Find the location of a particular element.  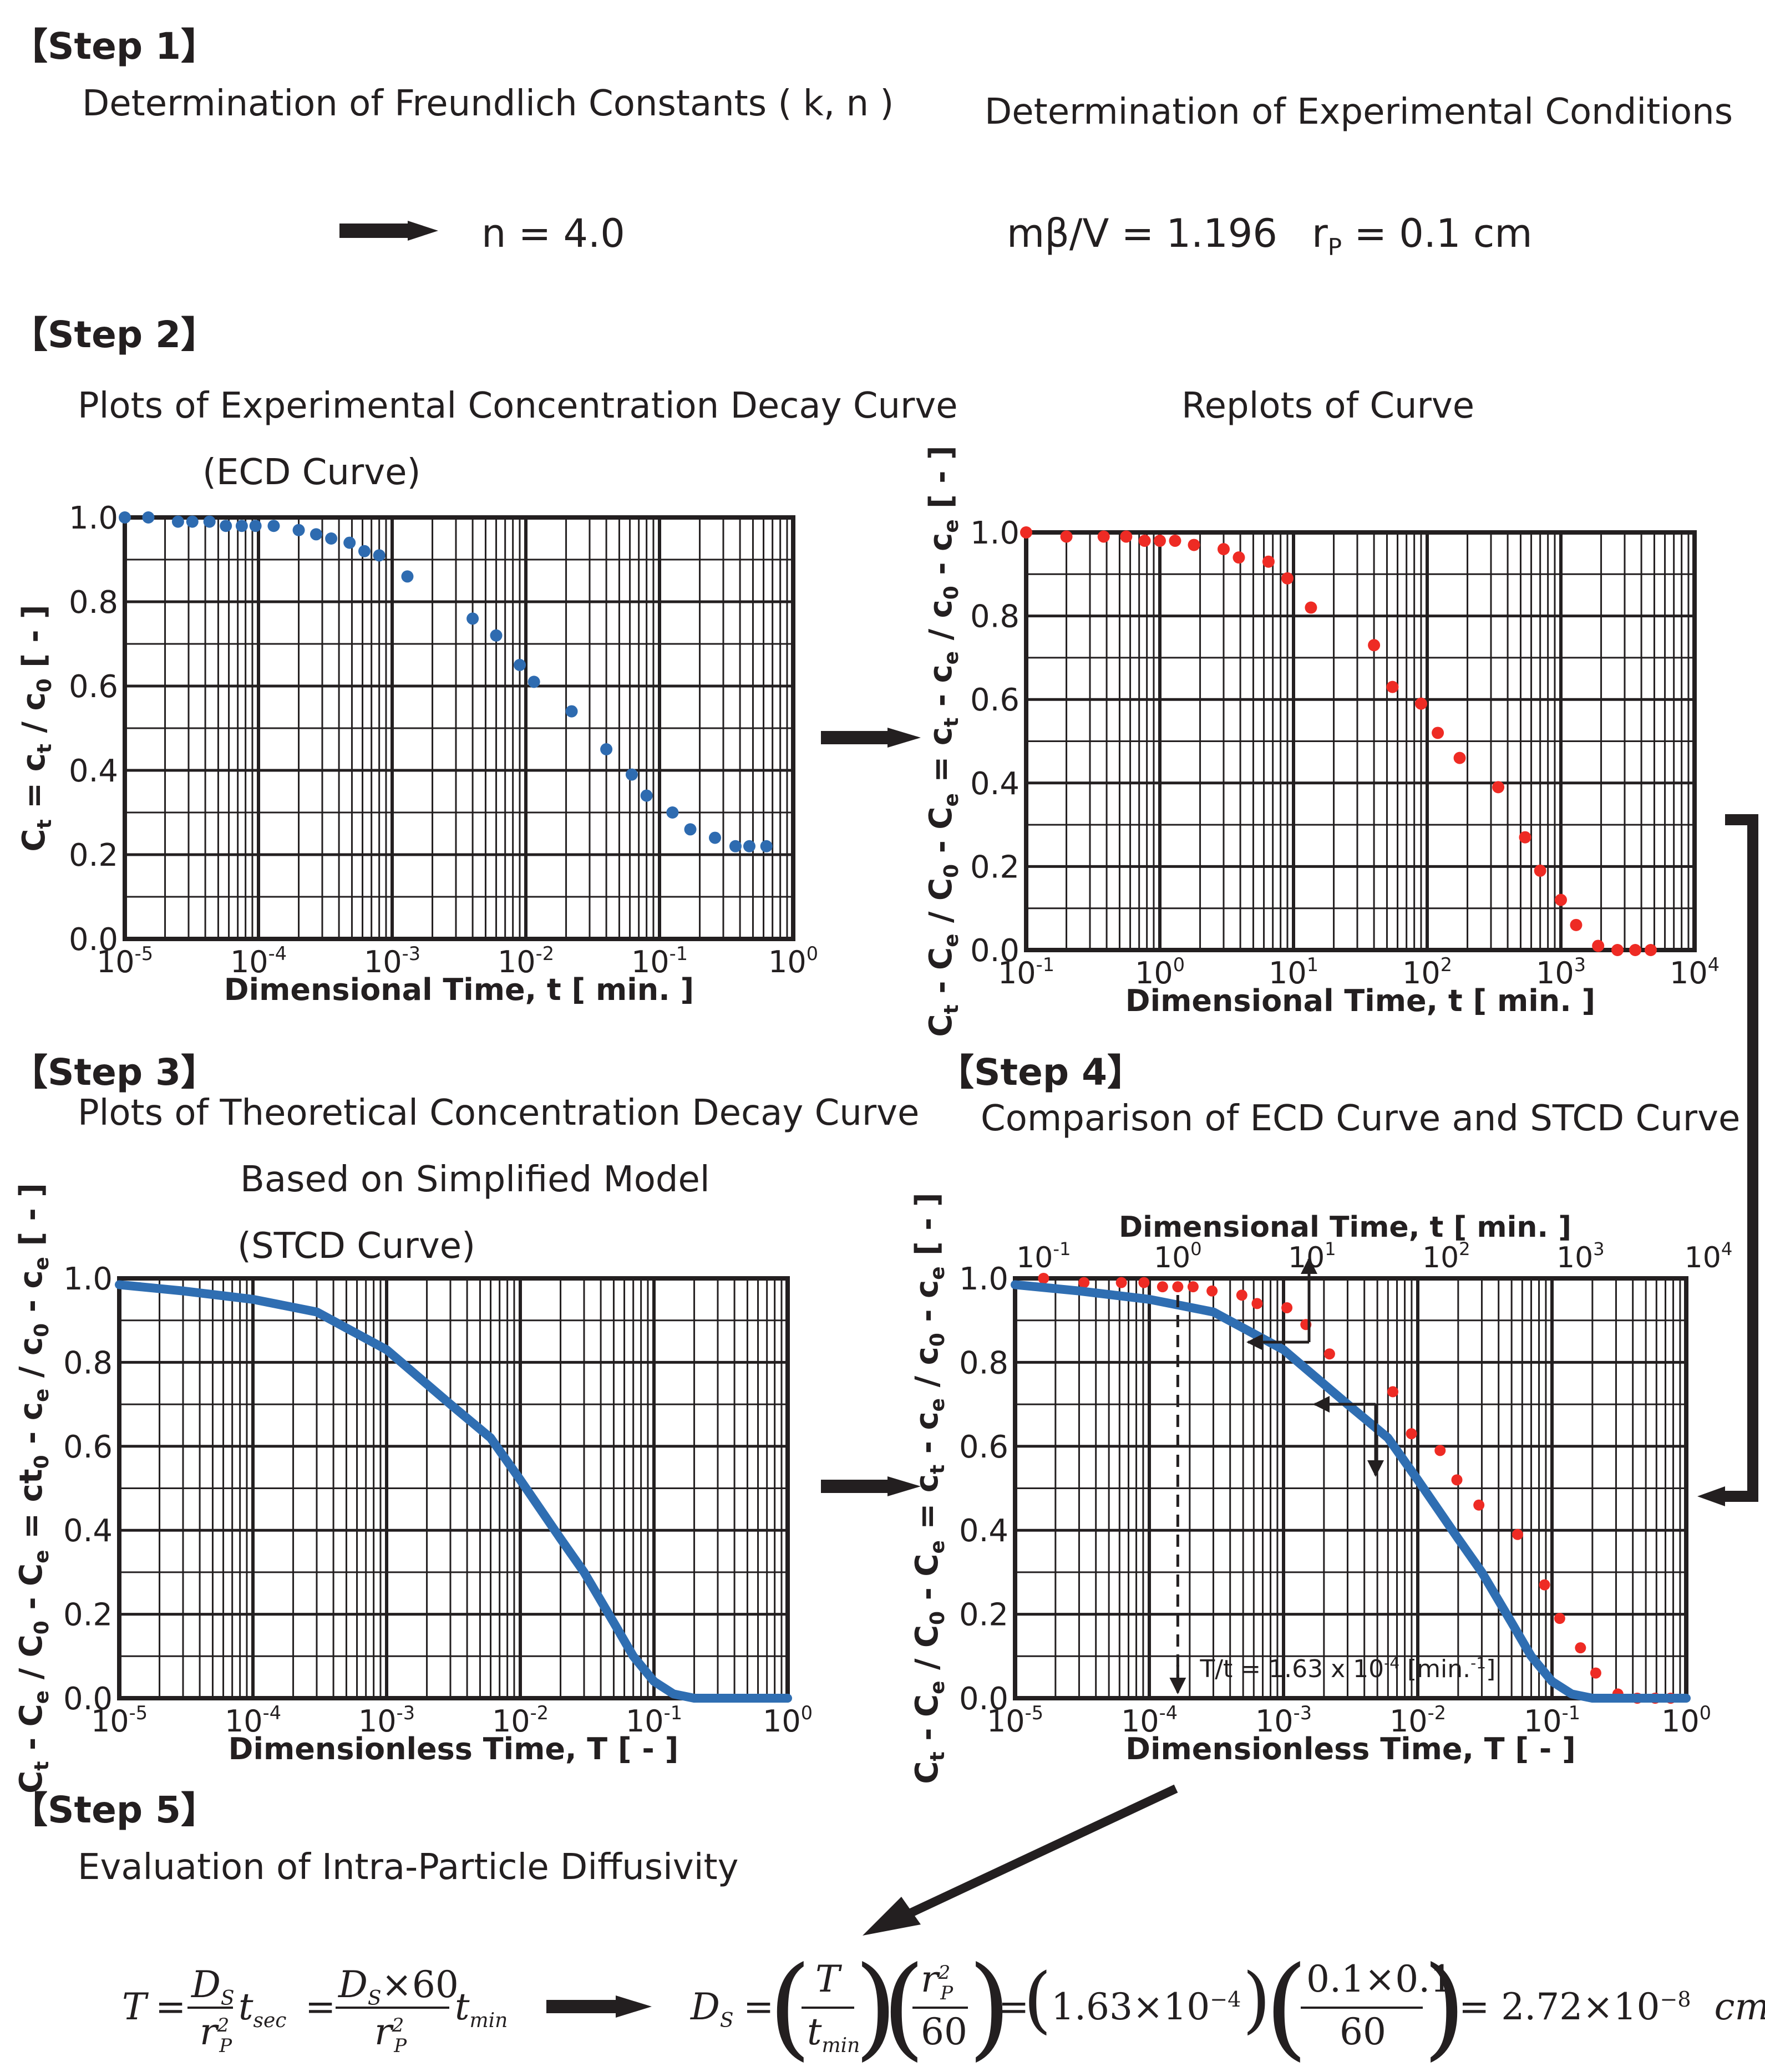

compare-xtick-label: 10⁻¹ is located at coordinates (1552, 1720).